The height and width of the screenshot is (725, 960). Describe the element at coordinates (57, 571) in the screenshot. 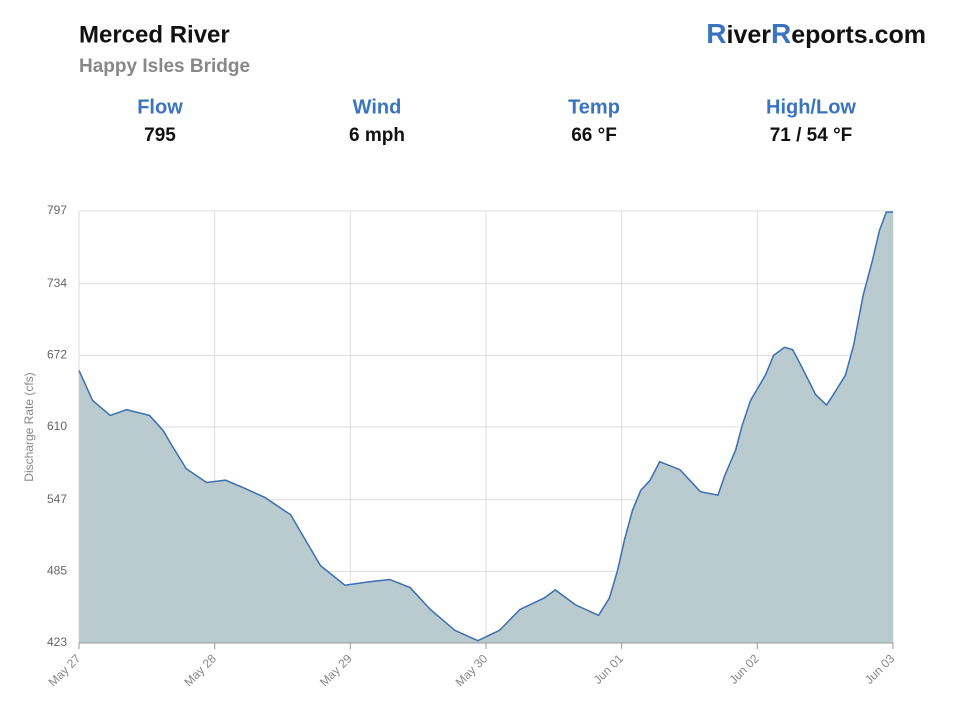

I see `y-tick-label: 485` at that location.